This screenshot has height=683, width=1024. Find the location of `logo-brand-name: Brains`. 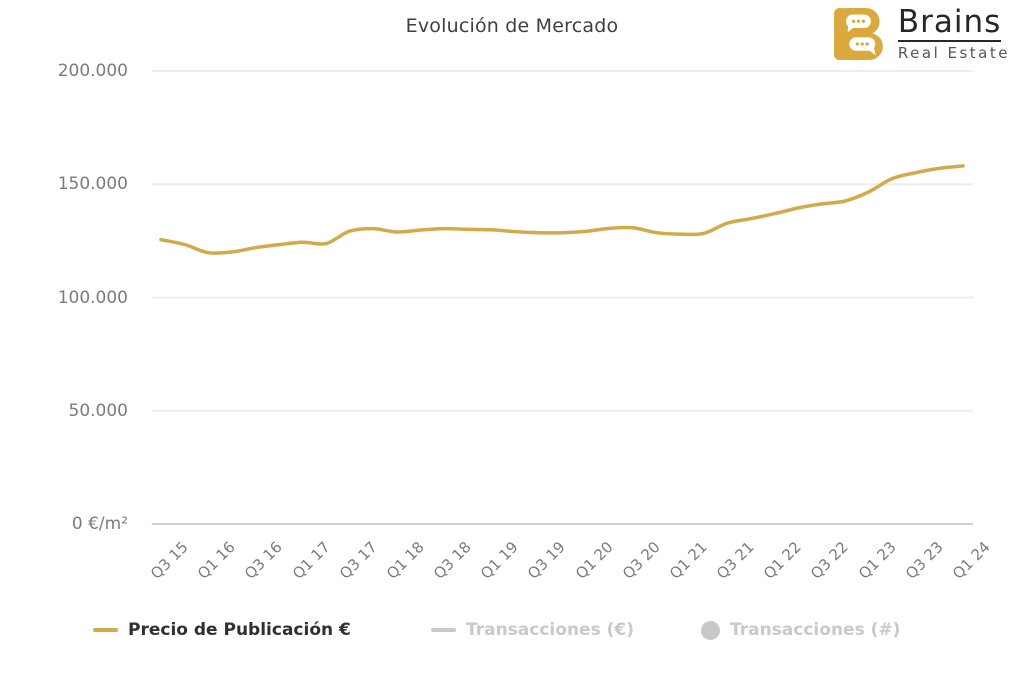

logo-brand-name: Brains is located at coordinates (949, 23).